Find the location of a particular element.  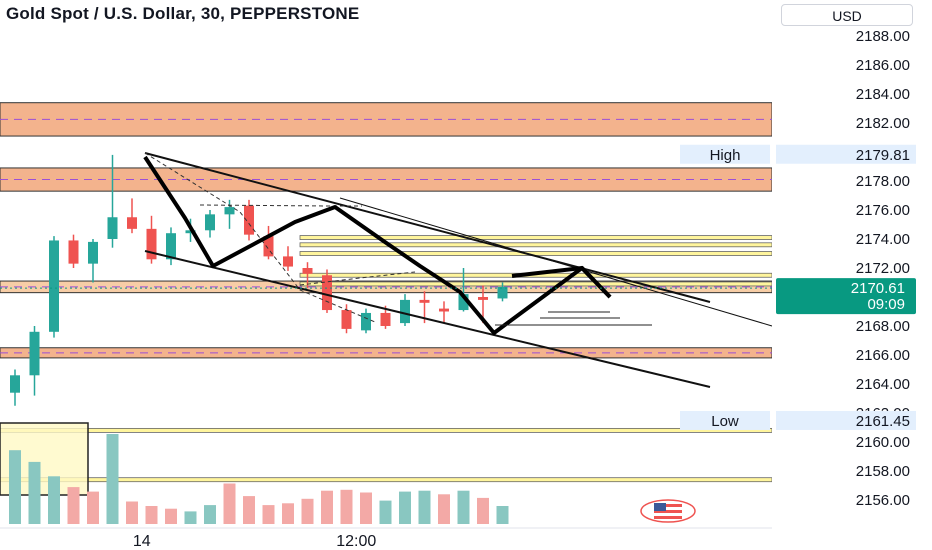

low-label-box is located at coordinates (725, 420).